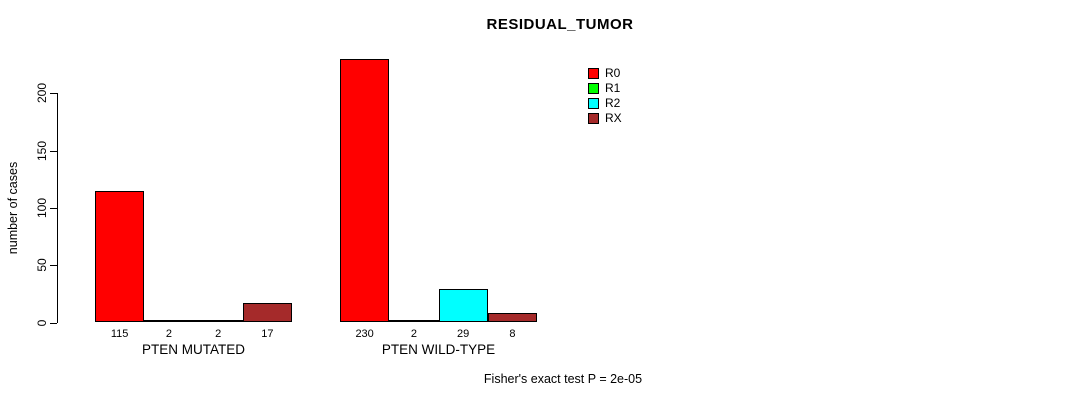 The width and height of the screenshot is (1090, 400). I want to click on legend-item: R1, so click(605, 88).